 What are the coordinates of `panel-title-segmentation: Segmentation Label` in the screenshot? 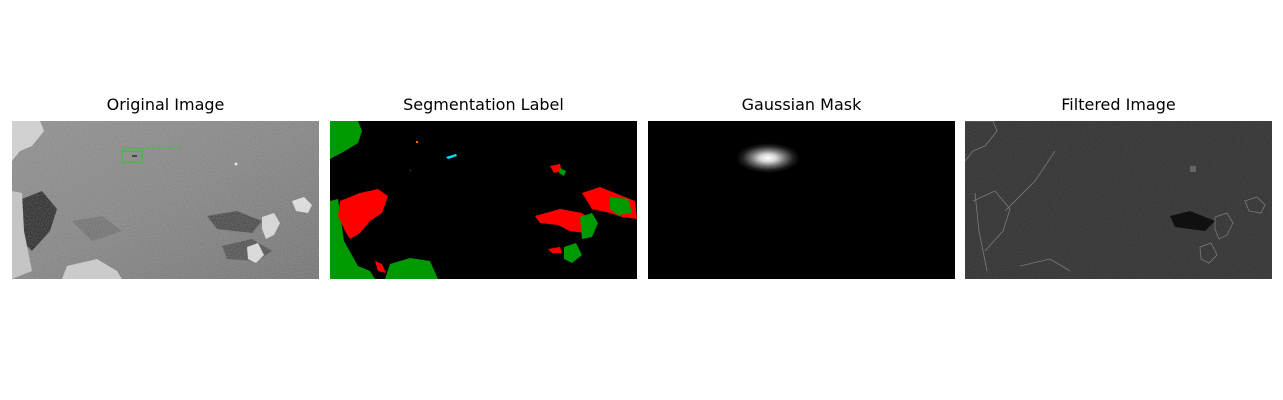 It's located at (483, 104).